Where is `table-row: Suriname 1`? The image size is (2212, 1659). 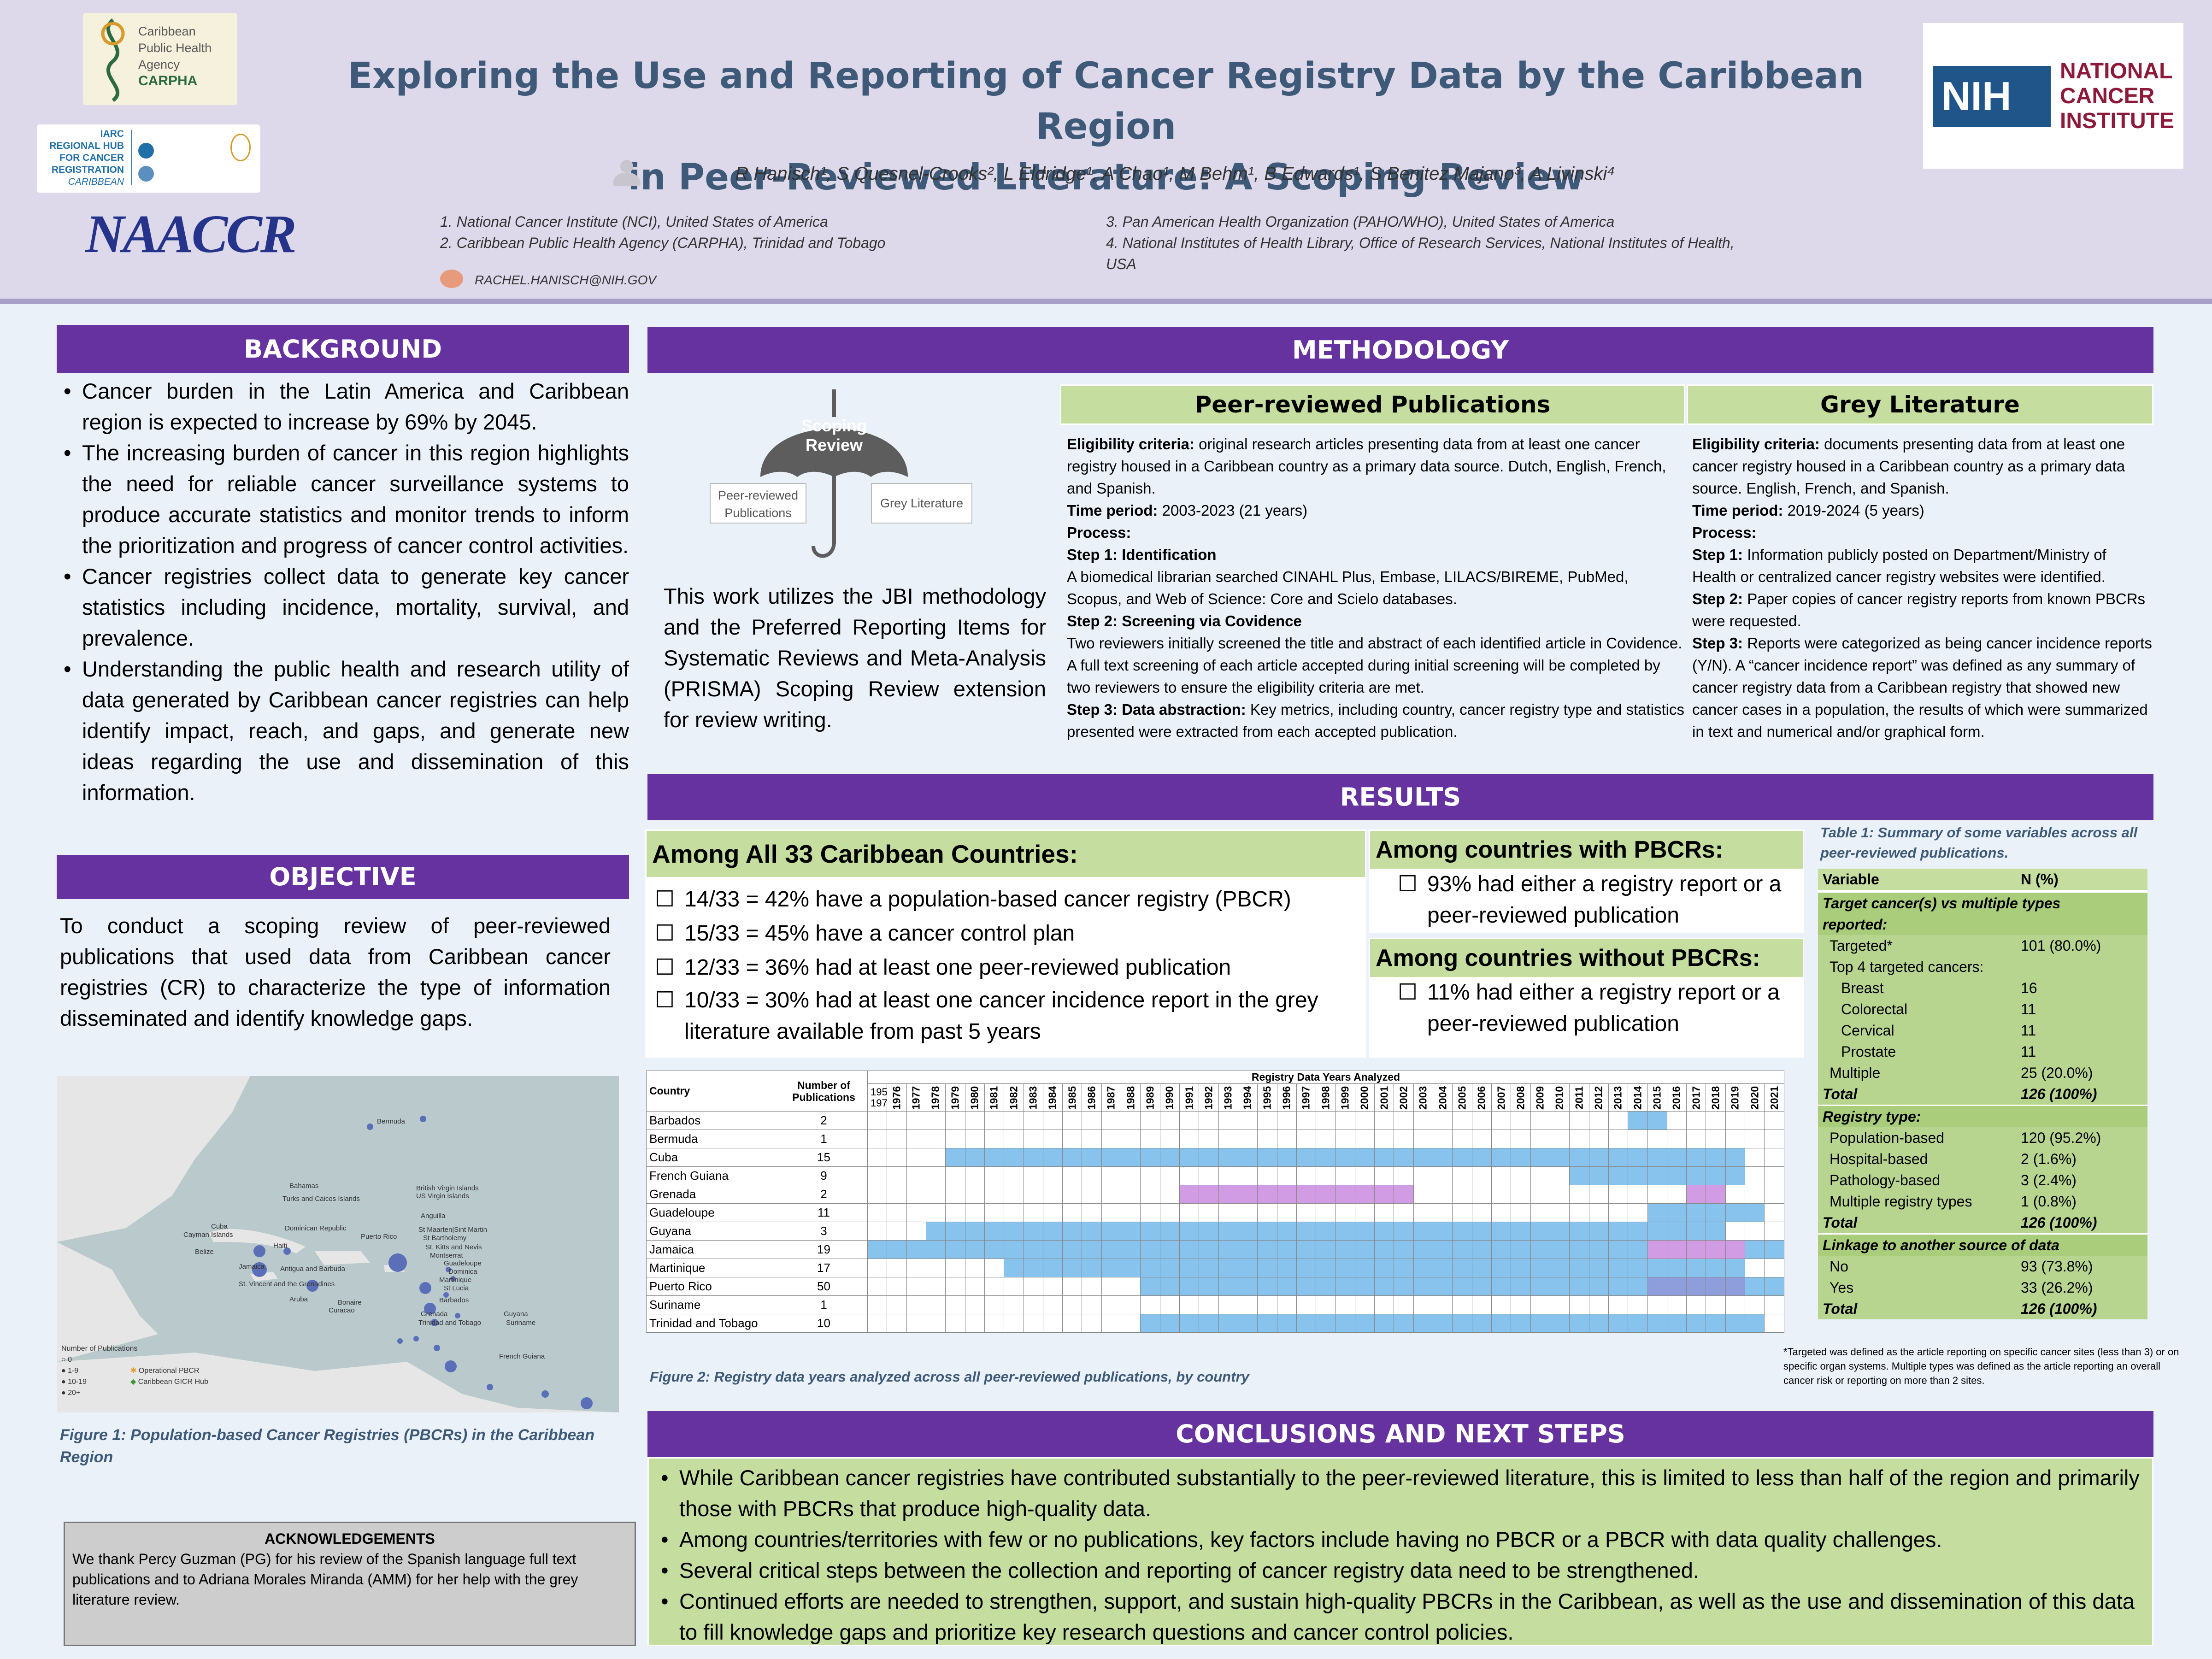
table-row: Suriname 1 is located at coordinates (1215, 1304).